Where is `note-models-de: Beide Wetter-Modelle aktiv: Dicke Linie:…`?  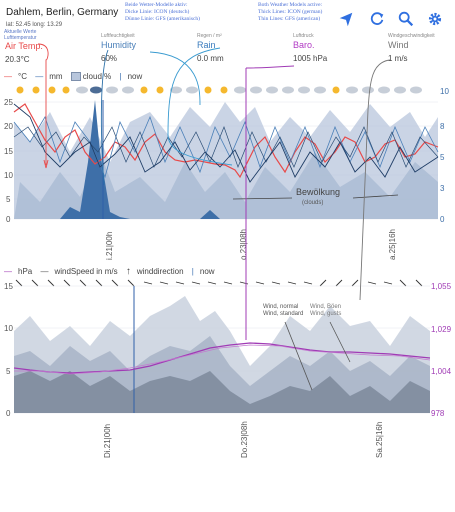 note-models-de: Beide Wetter-Modelle aktiv: Dicke Linie:… is located at coordinates (162, 12).